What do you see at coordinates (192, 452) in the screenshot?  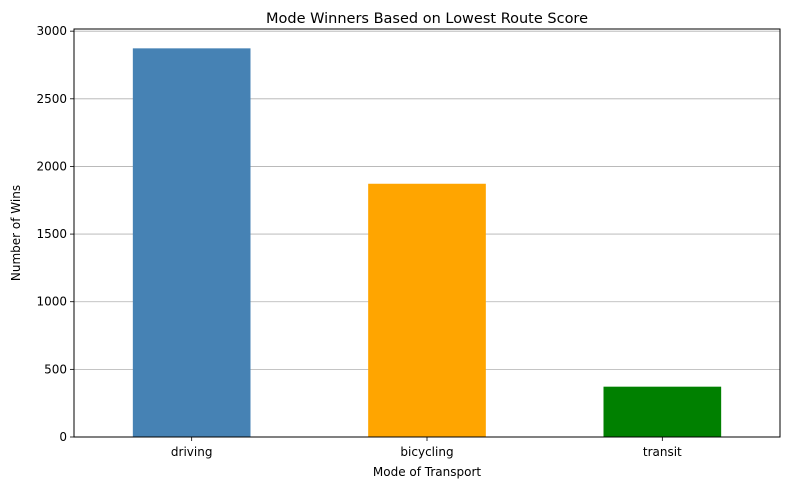 I see `x-tick-label-driving: driving` at bounding box center [192, 452].